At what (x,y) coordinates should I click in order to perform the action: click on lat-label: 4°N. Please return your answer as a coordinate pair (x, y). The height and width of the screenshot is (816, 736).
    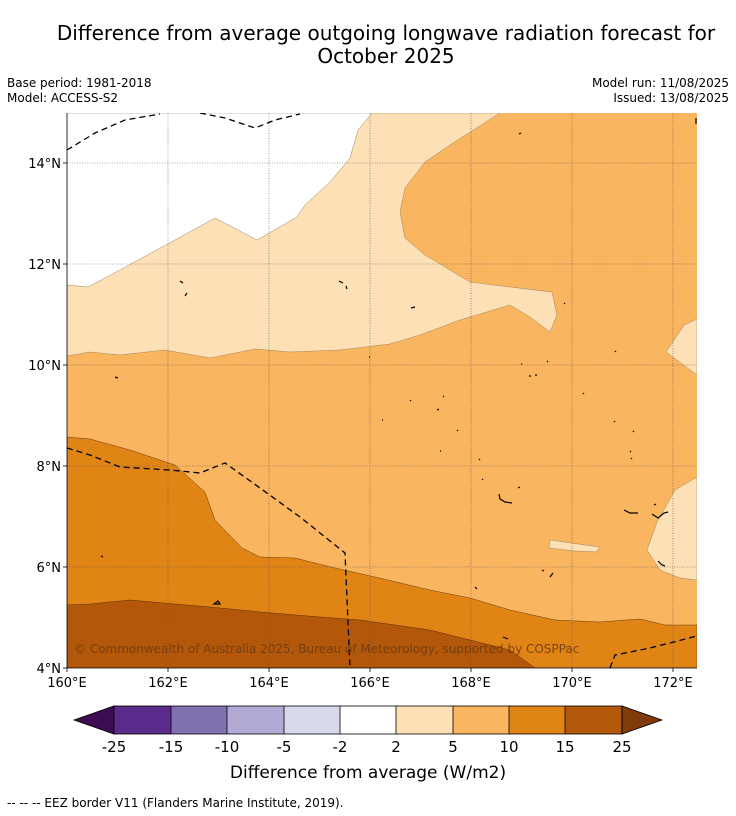
    Looking at the image, I should click on (49, 669).